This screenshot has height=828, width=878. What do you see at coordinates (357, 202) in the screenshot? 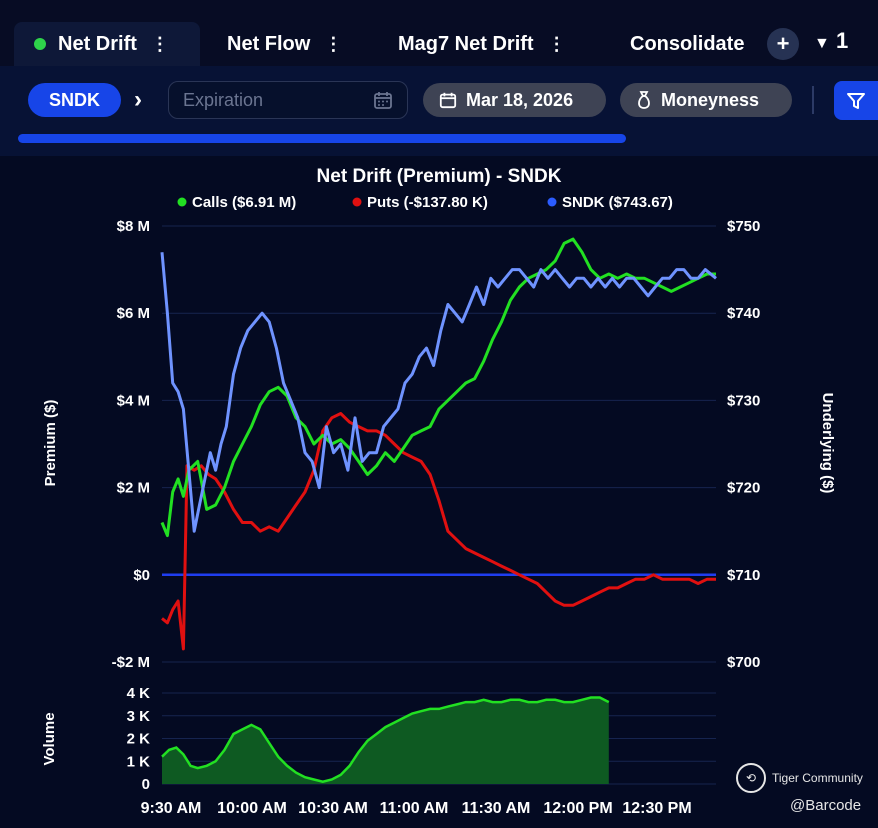
I see `puts-legend-marker` at bounding box center [357, 202].